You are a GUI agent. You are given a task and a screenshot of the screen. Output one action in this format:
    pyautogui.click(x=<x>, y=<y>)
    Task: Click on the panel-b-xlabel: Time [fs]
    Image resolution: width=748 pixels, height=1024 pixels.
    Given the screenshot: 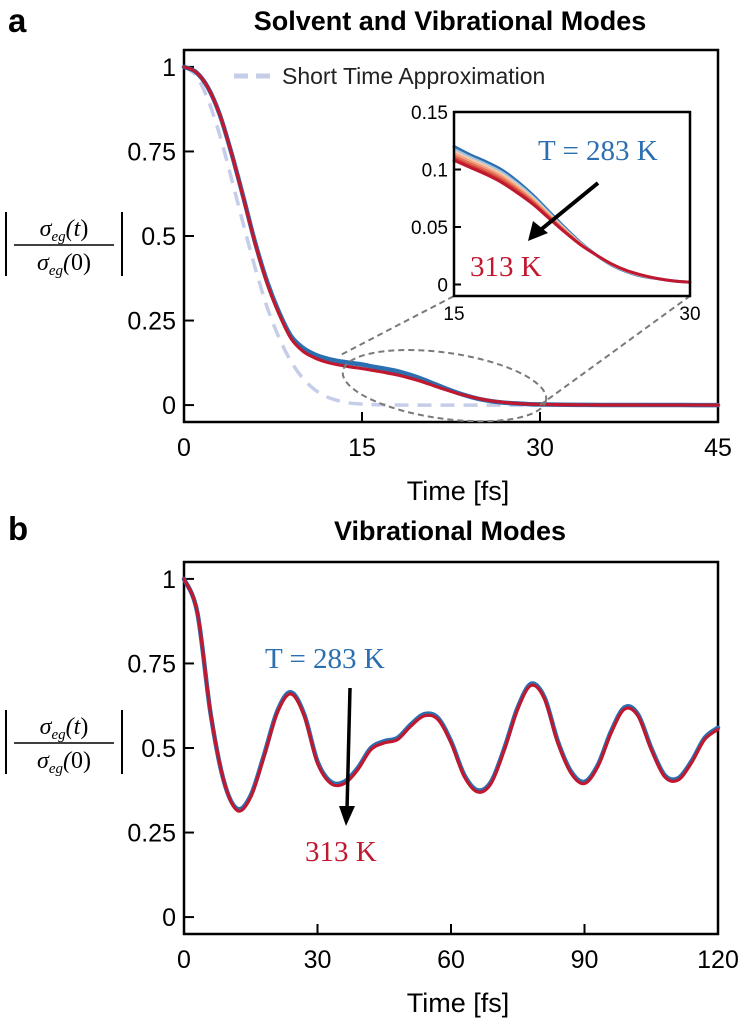 What is the action you would take?
    pyautogui.click(x=458, y=1003)
    